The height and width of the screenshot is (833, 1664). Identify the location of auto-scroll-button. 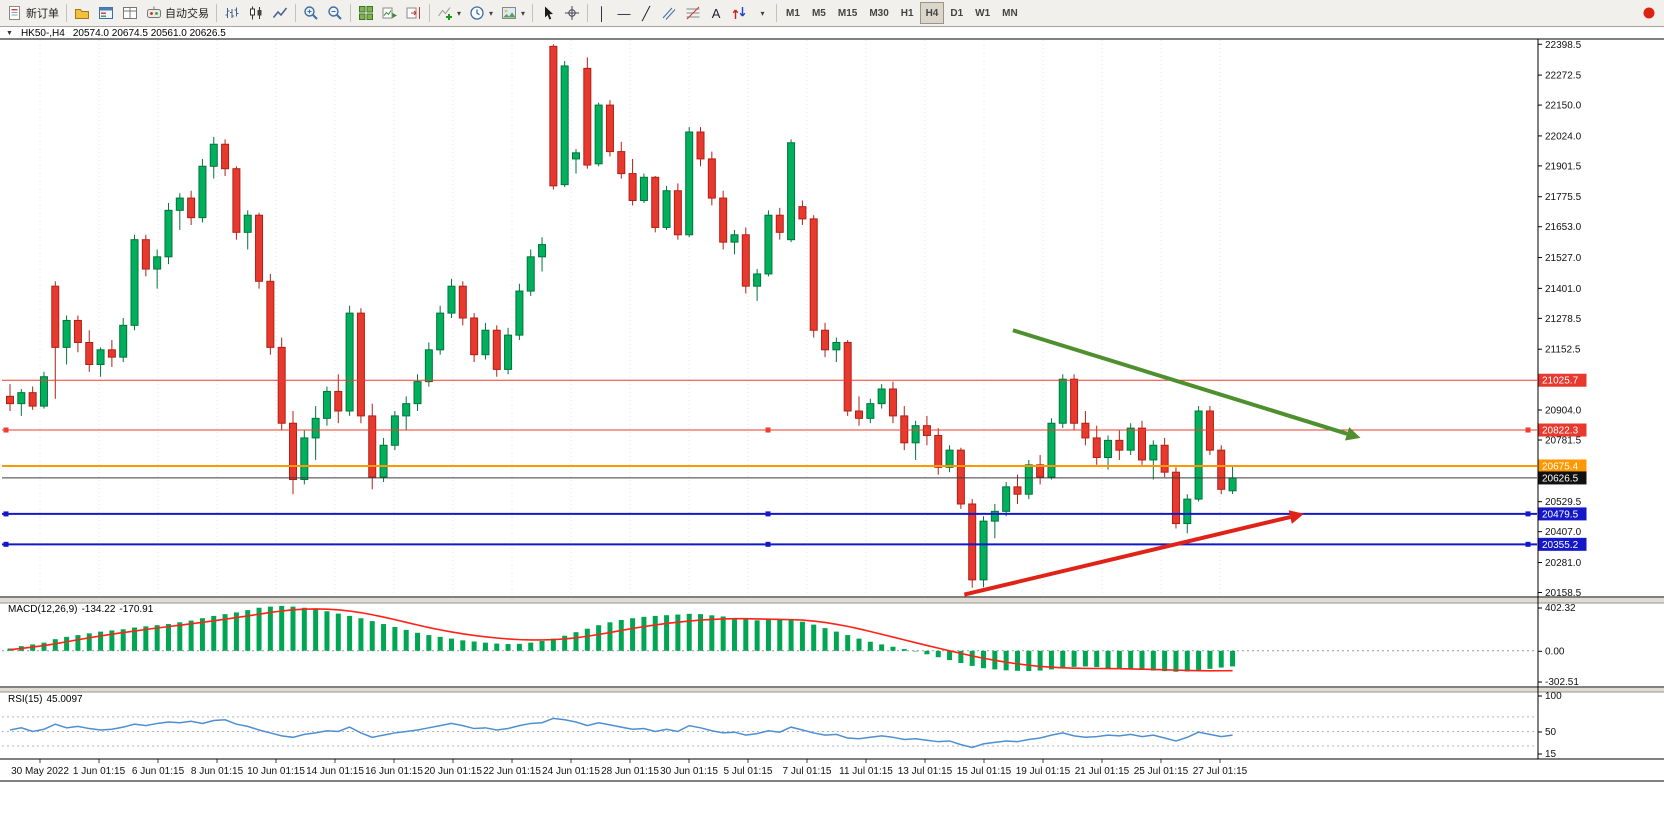
(390, 13).